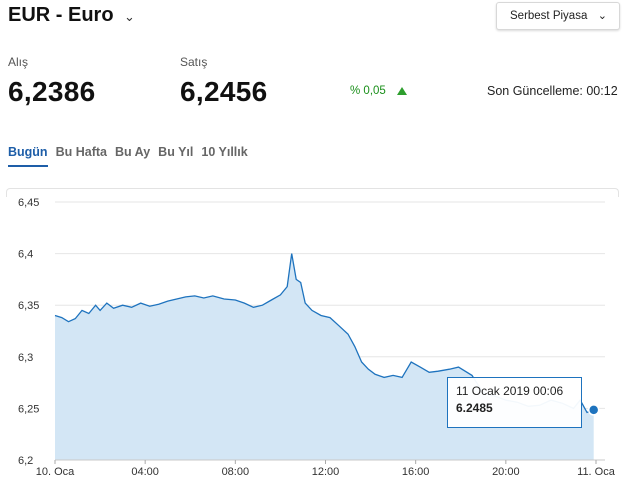 Image resolution: width=626 pixels, height=486 pixels. What do you see at coordinates (593, 410) in the screenshot?
I see `current-value-marker` at bounding box center [593, 410].